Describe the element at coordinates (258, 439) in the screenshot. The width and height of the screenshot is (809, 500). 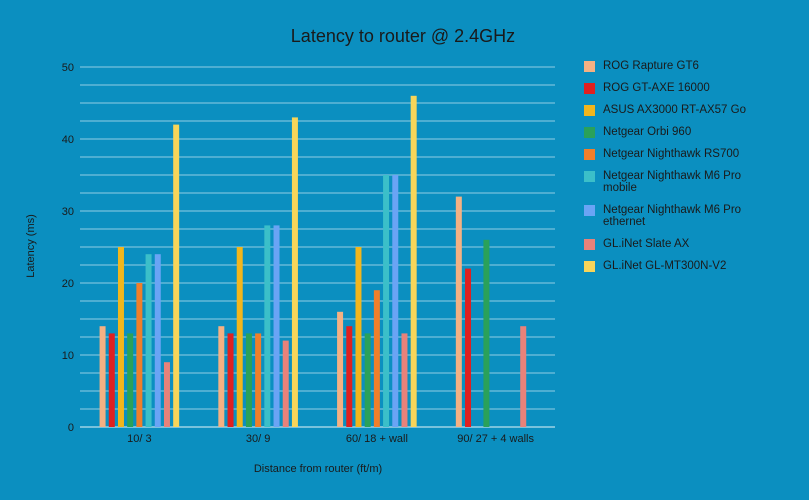
I see `x-tick-label: 30/ 9` at that location.